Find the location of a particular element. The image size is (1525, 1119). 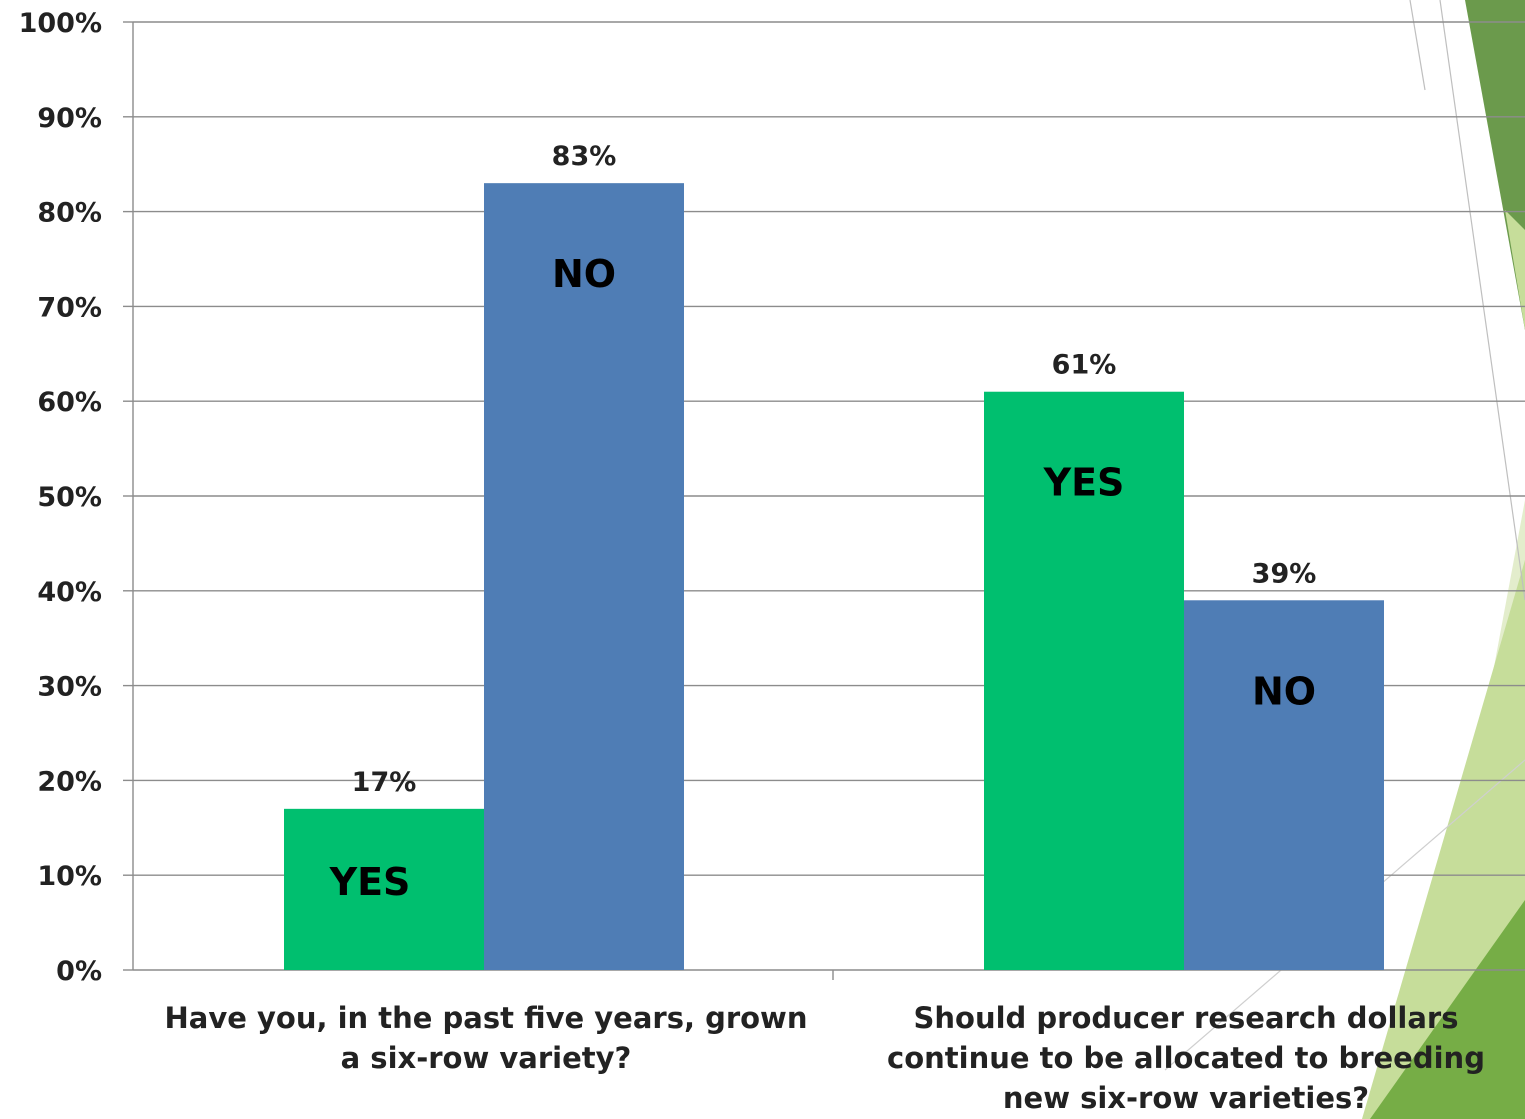

y-tick-label: 70% is located at coordinates (69, 307).